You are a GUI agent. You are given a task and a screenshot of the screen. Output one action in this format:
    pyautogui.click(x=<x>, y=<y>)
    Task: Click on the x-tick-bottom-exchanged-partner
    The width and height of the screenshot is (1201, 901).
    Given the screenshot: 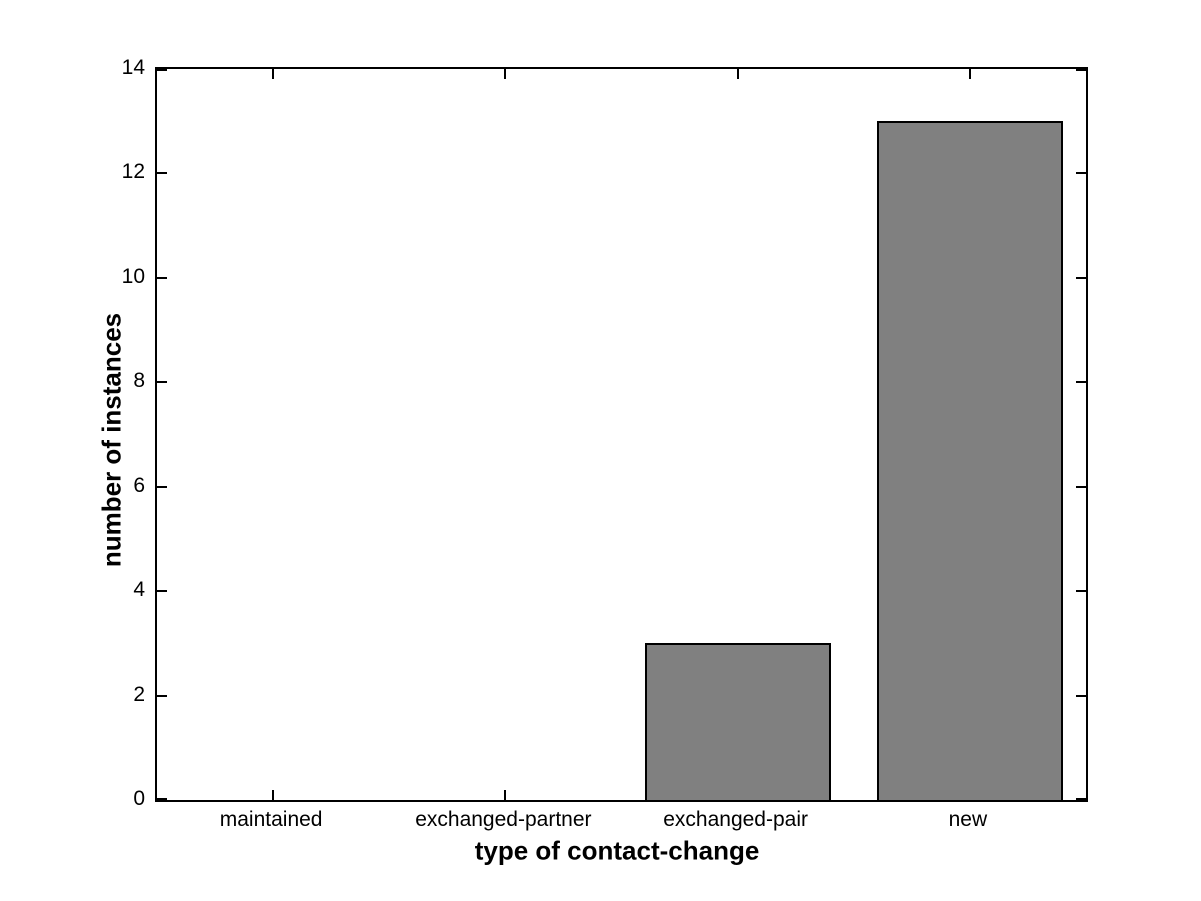 What is the action you would take?
    pyautogui.click(x=505, y=795)
    